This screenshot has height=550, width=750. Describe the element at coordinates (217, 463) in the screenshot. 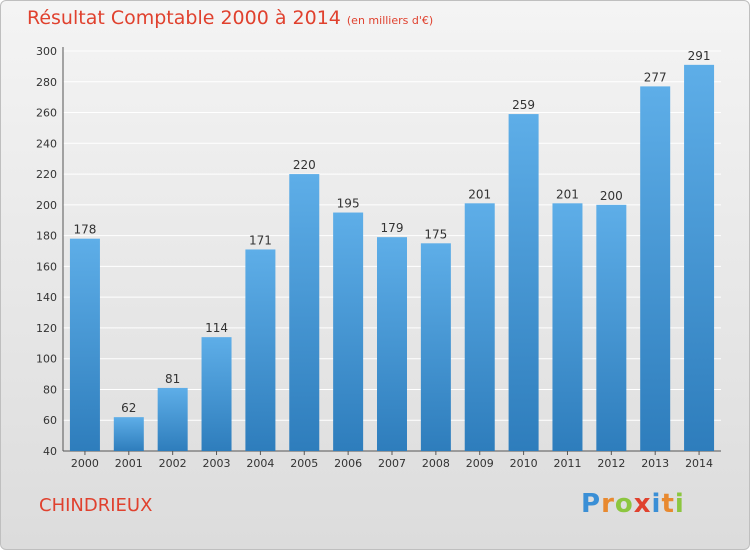

I see `x-tick-label: 2003` at that location.